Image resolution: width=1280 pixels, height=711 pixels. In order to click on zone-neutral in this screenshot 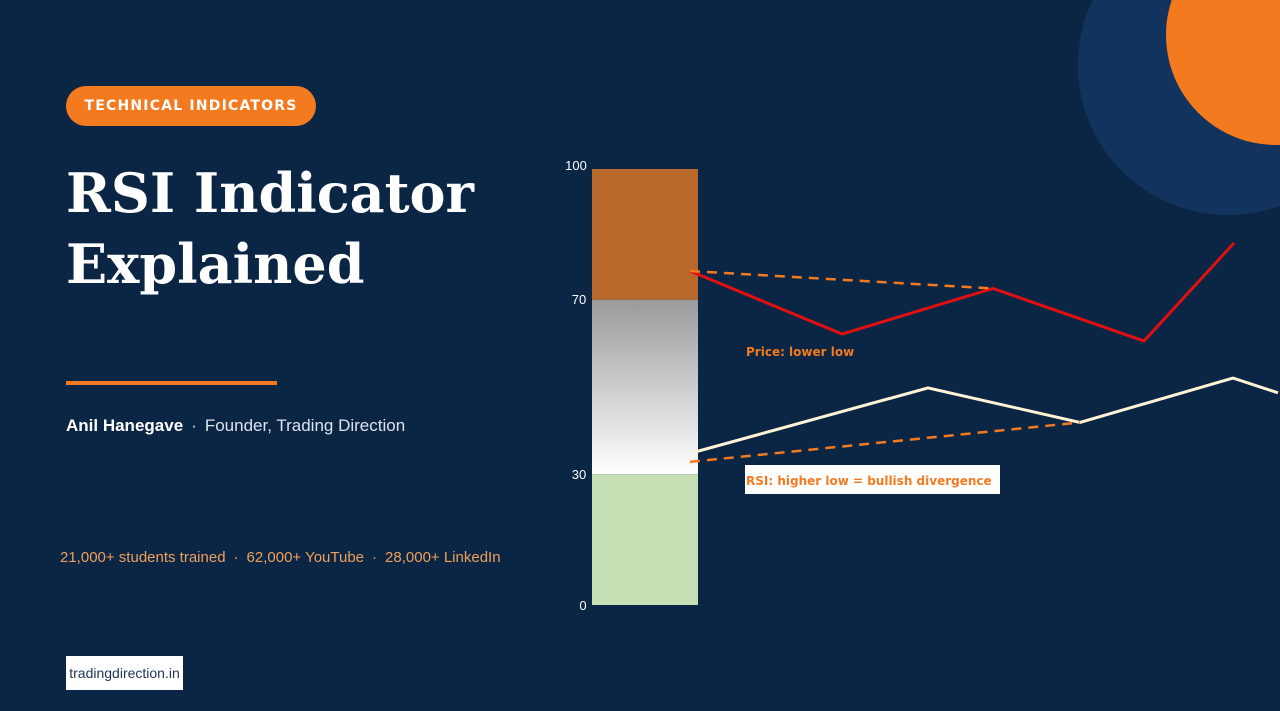, I will do `click(645, 387)`.